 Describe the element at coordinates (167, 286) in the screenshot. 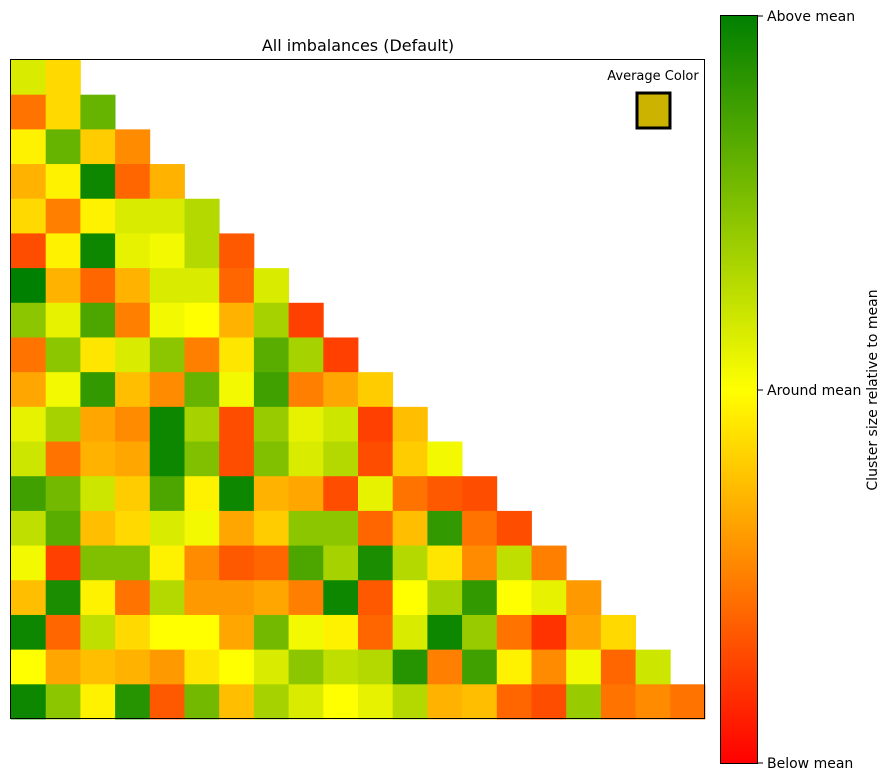

I see `heatmap-cell-r6-c4` at that location.